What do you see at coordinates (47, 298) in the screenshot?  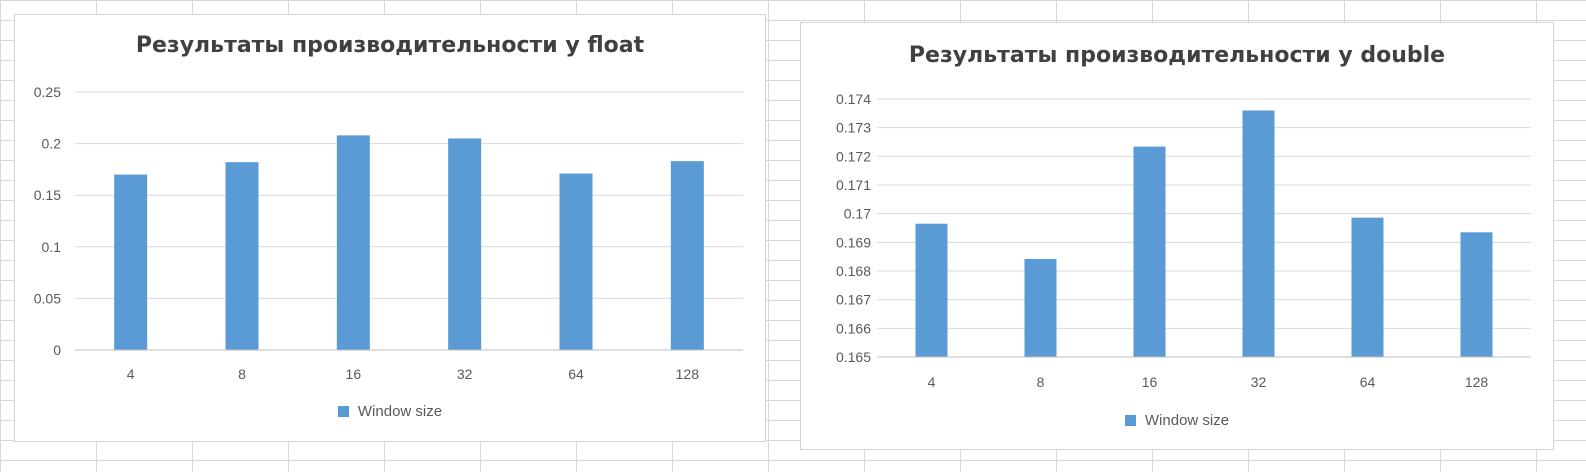 I see `y-tick-label: 0.05` at bounding box center [47, 298].